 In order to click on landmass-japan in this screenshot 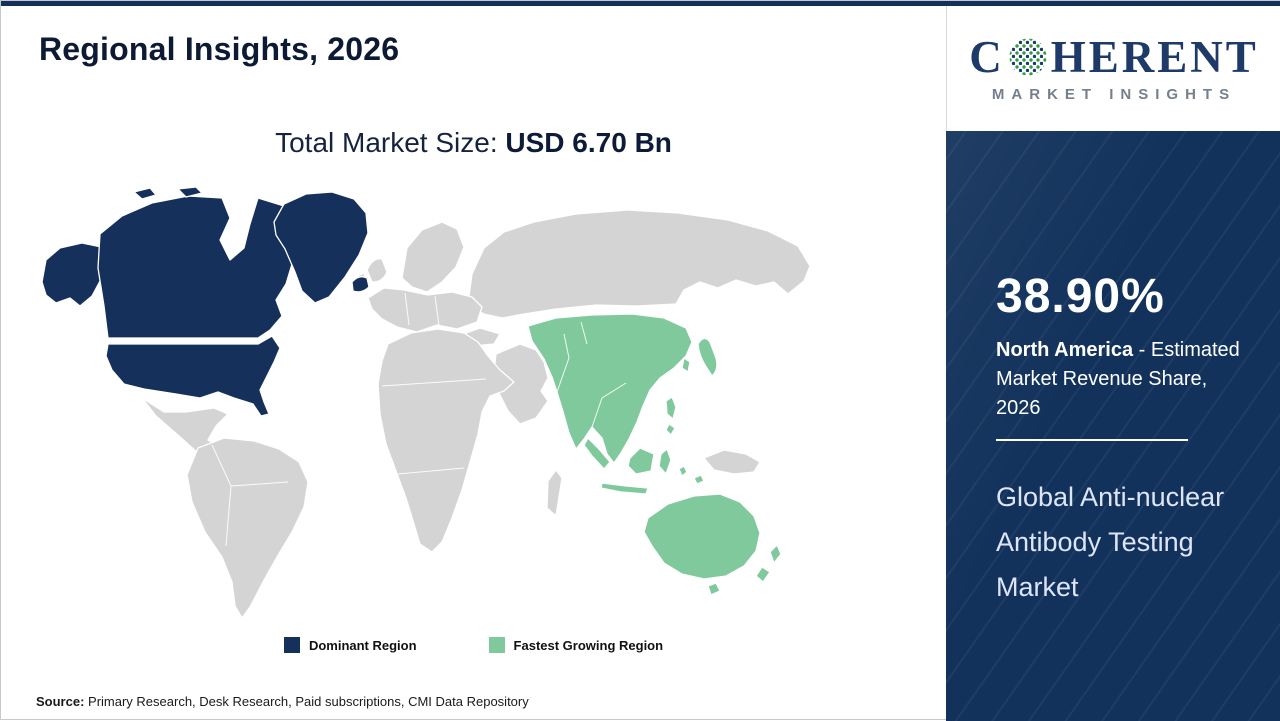, I will do `click(707, 357)`.